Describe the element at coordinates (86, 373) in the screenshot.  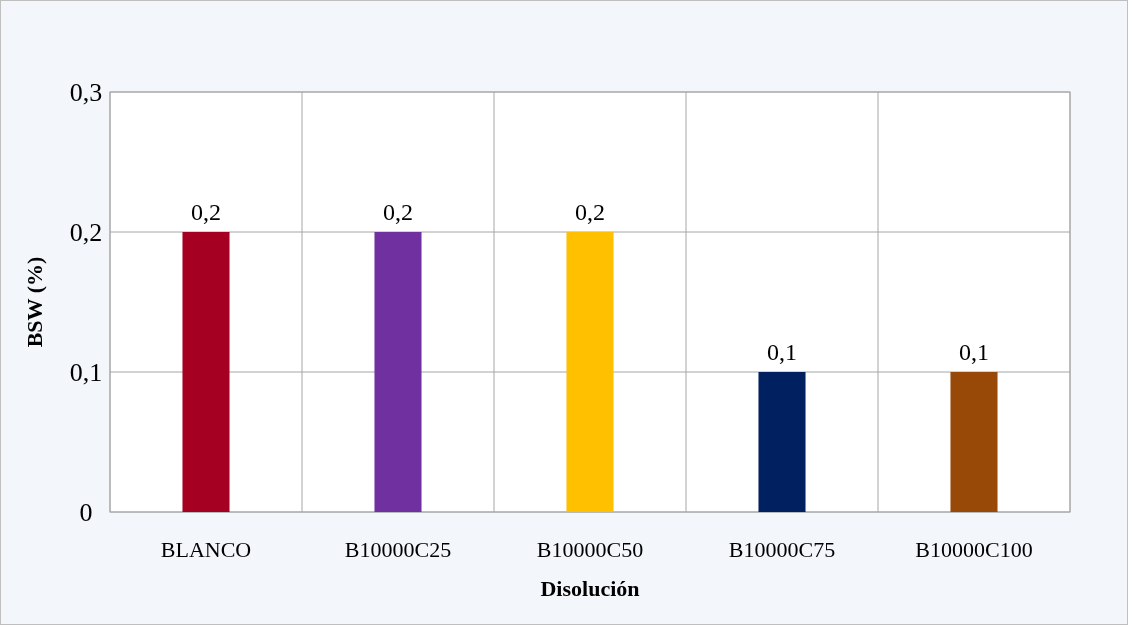
I see `y-tick-label: 0,1` at that location.